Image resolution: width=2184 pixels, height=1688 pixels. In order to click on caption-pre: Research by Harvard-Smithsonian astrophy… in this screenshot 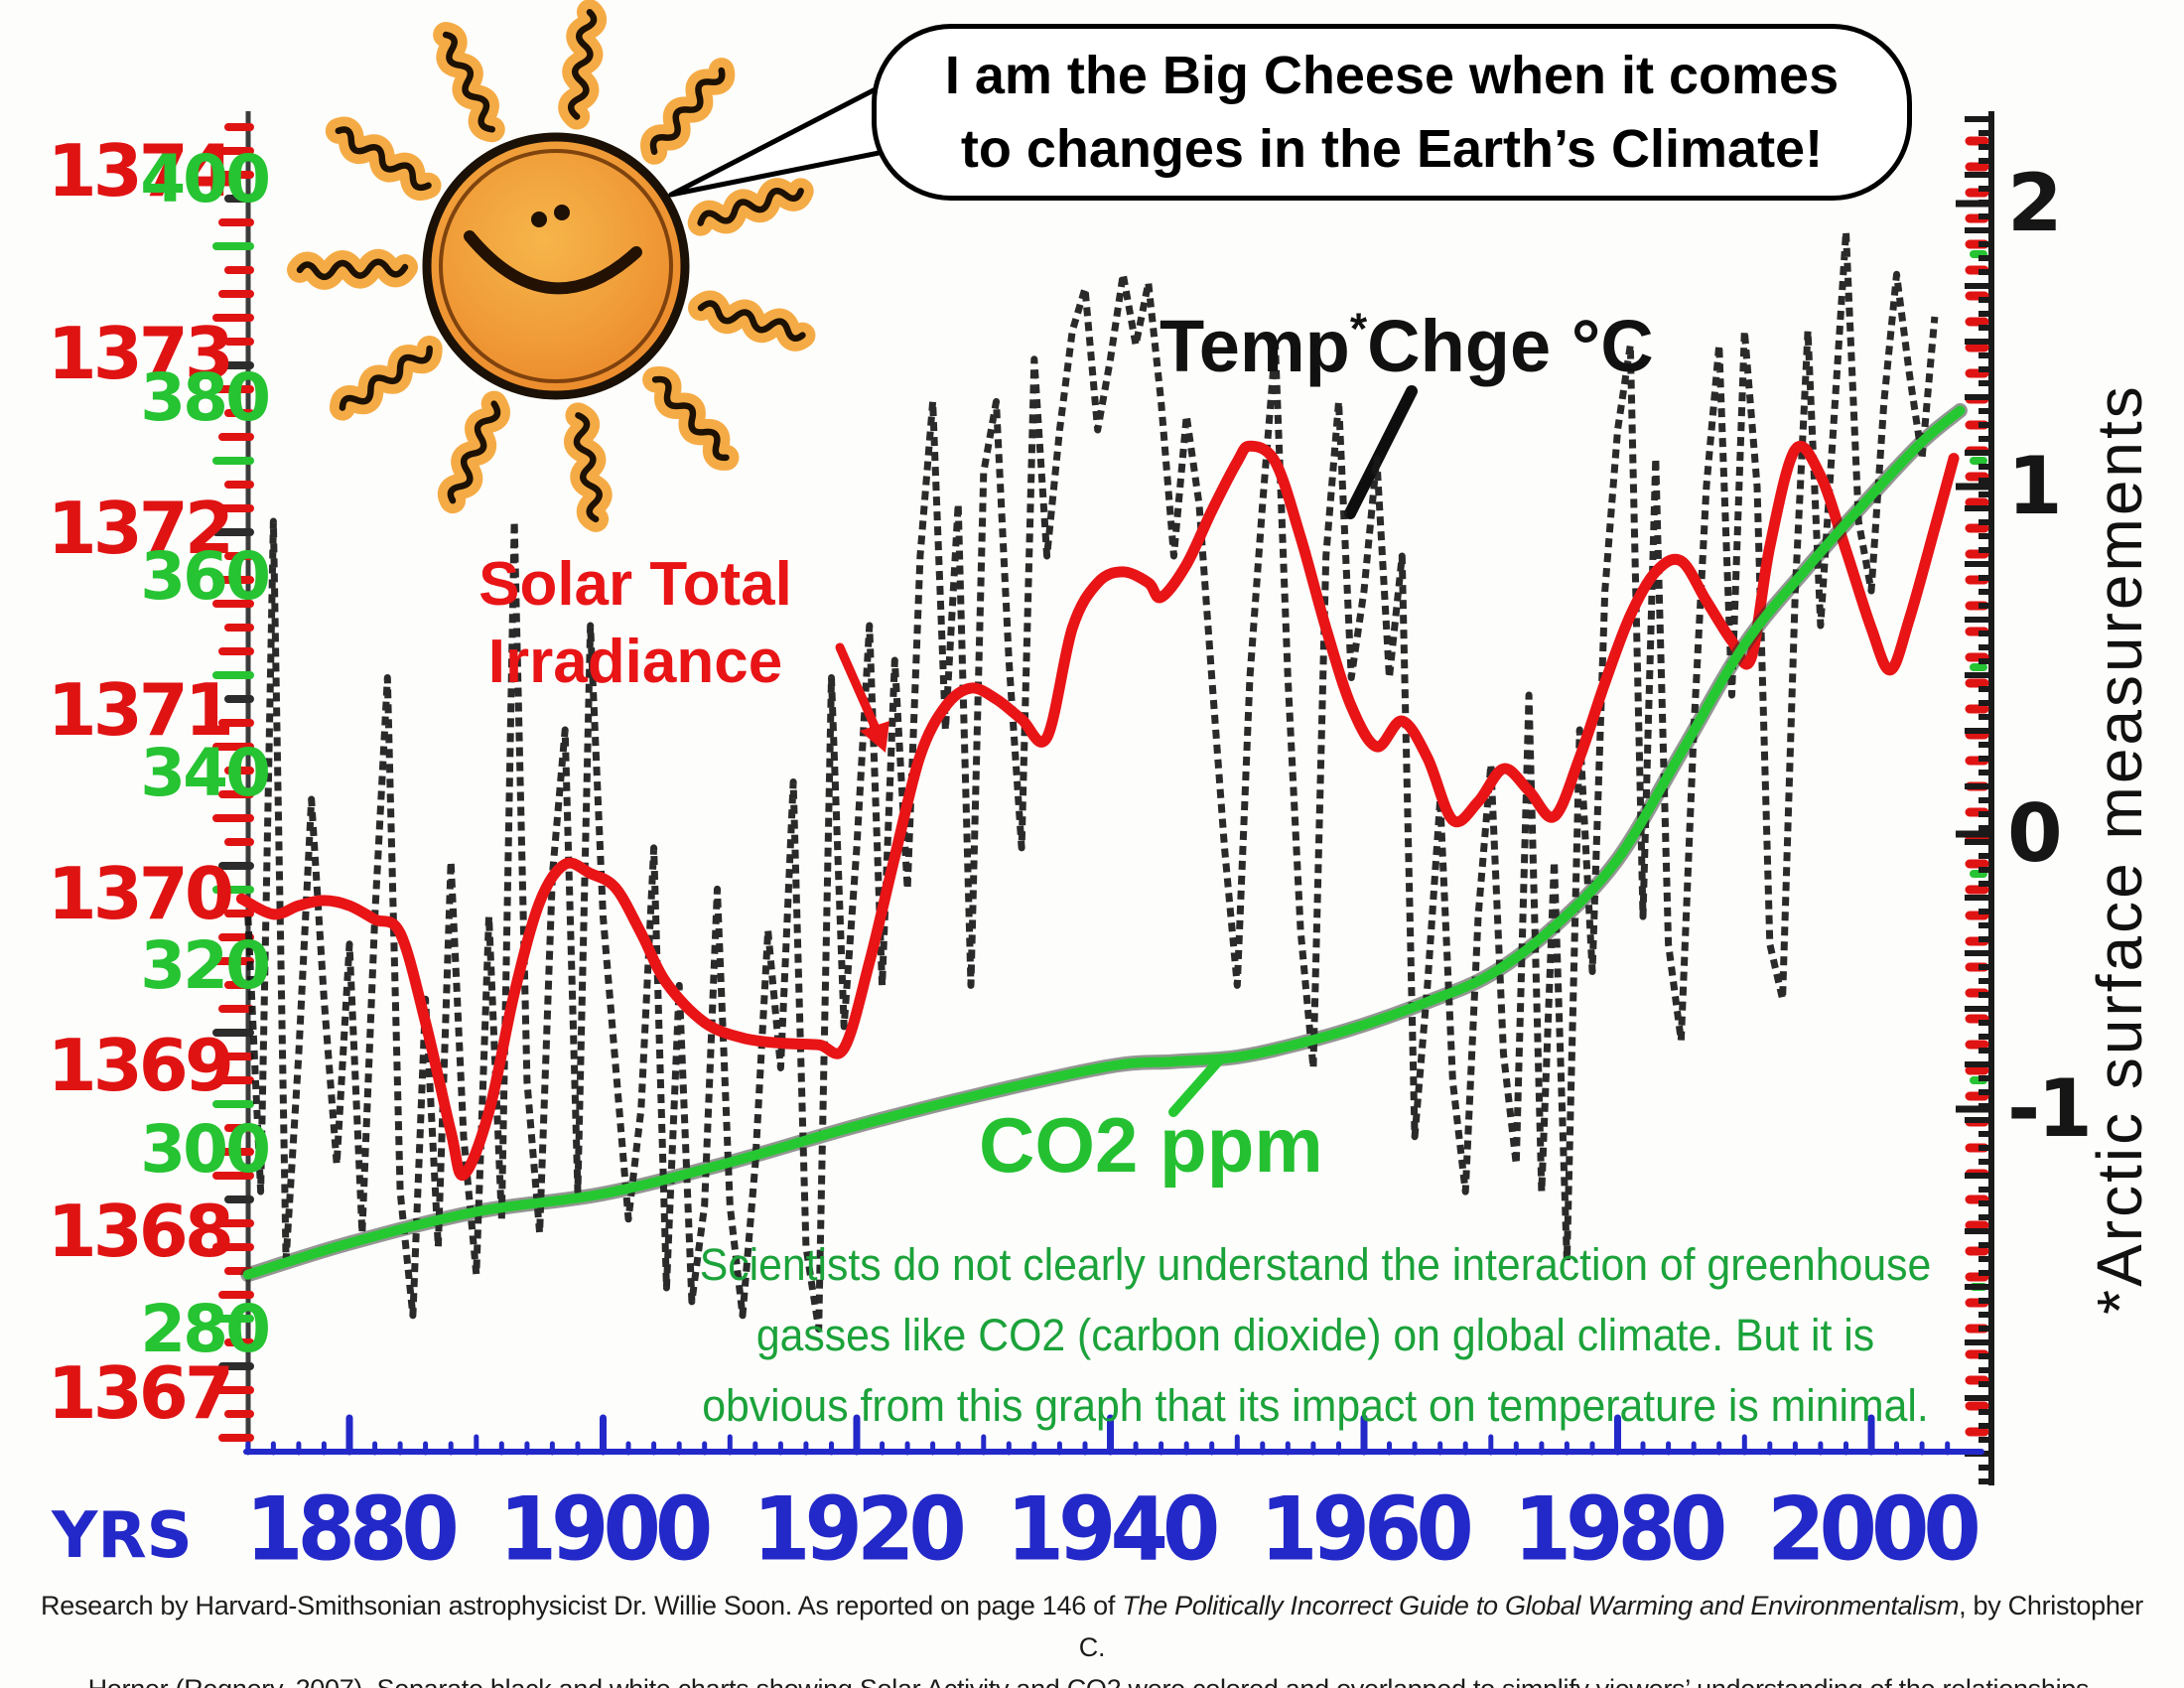, I will do `click(582, 1605)`.